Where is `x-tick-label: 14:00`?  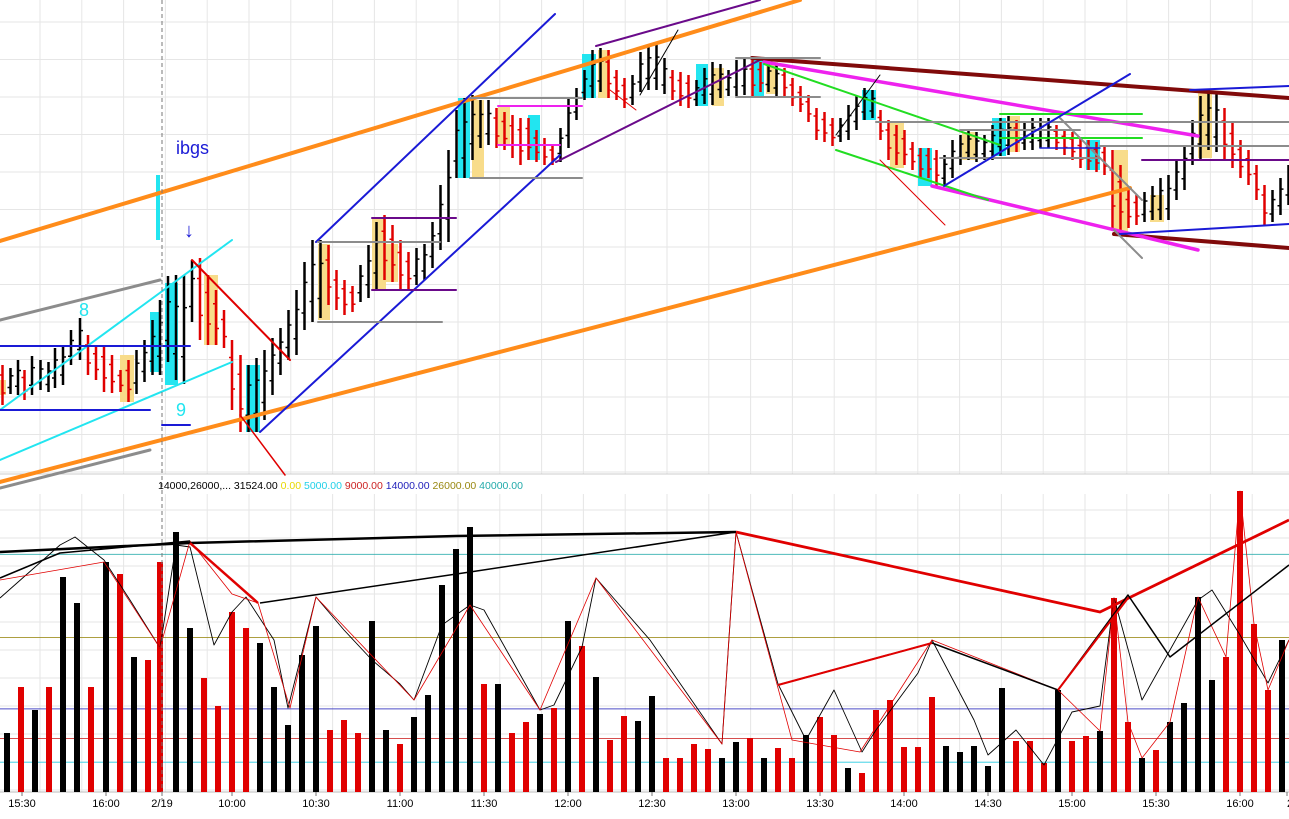
x-tick-label: 14:00 is located at coordinates (904, 804).